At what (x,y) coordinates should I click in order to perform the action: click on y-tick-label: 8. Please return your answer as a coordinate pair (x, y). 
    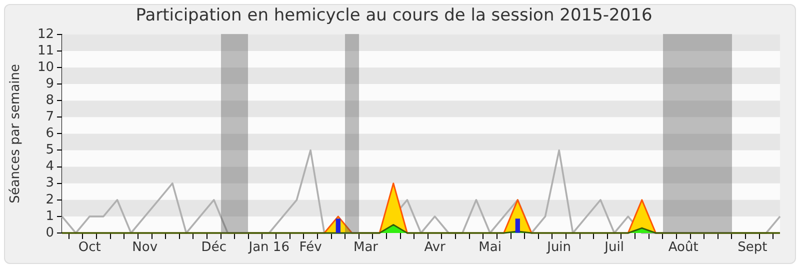
    Looking at the image, I should click on (50, 100).